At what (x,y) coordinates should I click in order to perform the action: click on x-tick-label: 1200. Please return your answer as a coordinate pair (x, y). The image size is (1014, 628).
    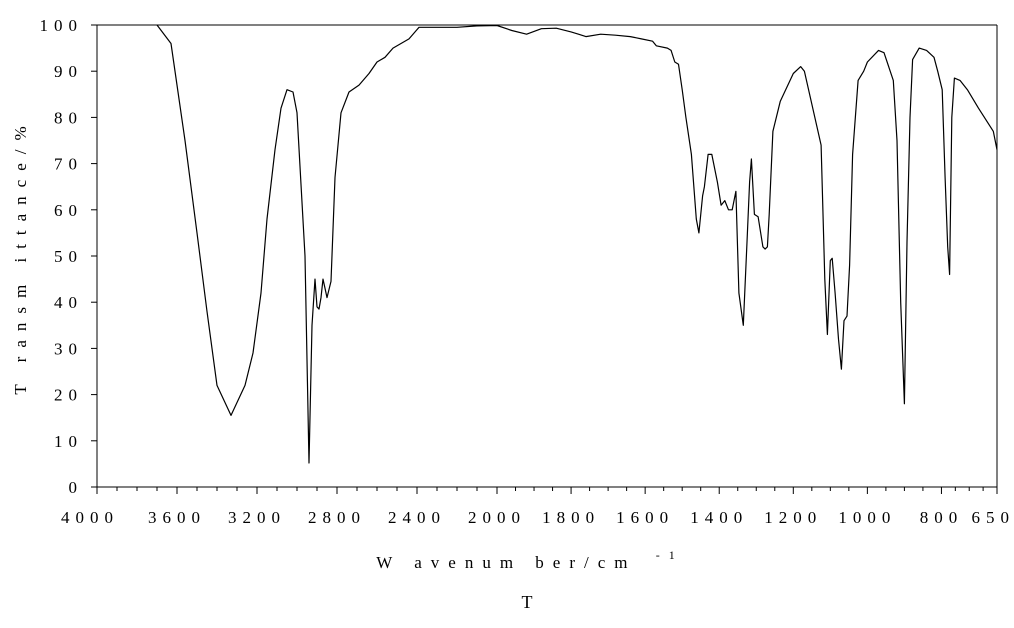
    Looking at the image, I should click on (793, 517).